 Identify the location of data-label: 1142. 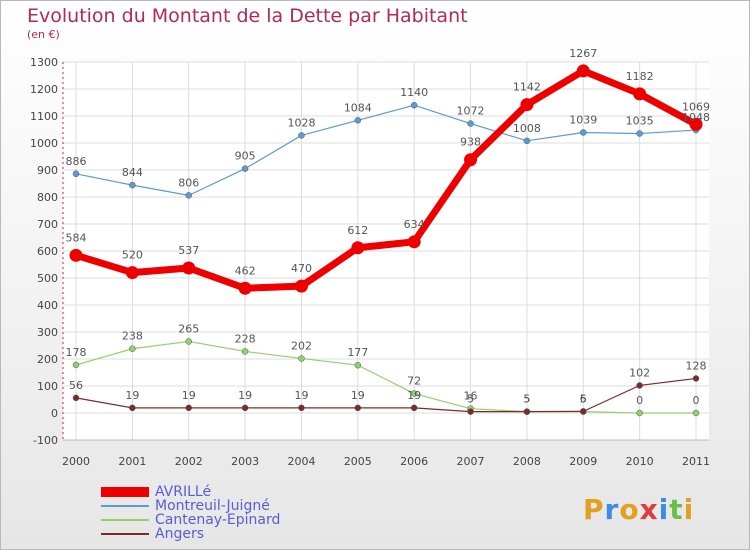
(527, 87).